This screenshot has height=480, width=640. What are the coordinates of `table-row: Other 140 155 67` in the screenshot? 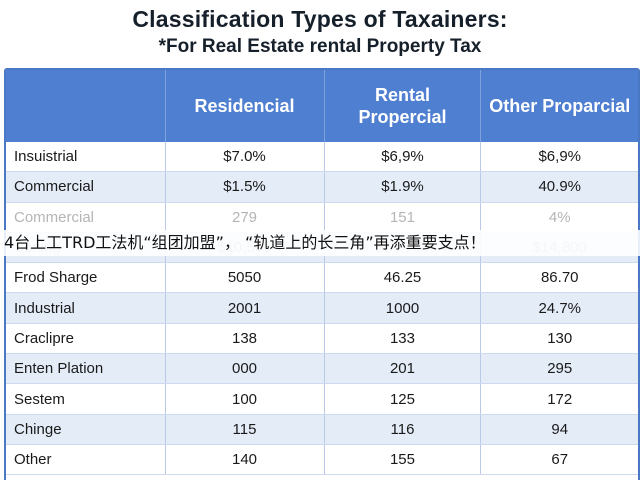 It's located at (322, 460).